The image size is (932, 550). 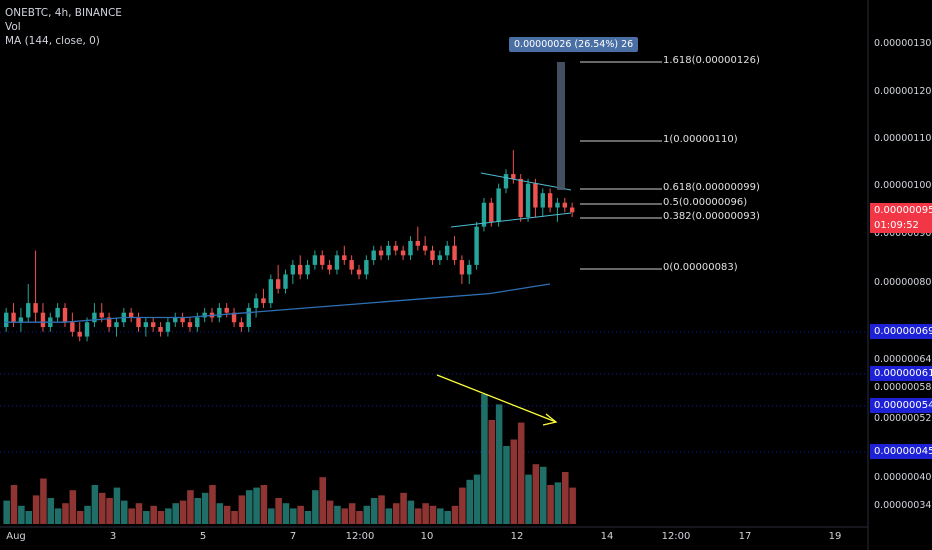 What do you see at coordinates (203, 536) in the screenshot?
I see `x-tick: 5` at bounding box center [203, 536].